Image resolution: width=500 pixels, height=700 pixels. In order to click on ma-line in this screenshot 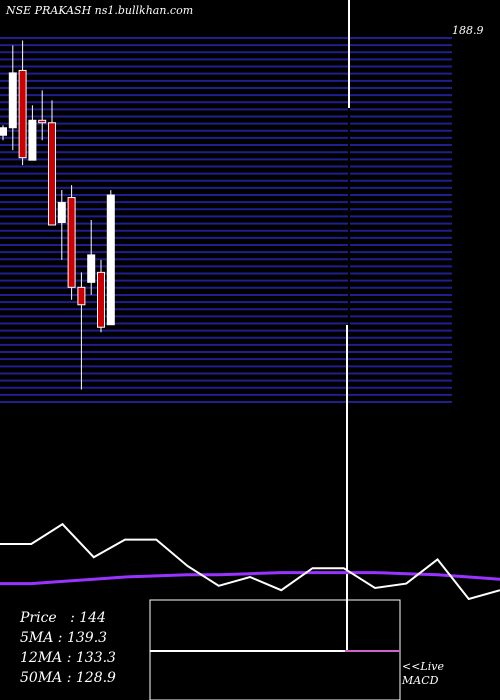, I will do `click(250, 578)`.